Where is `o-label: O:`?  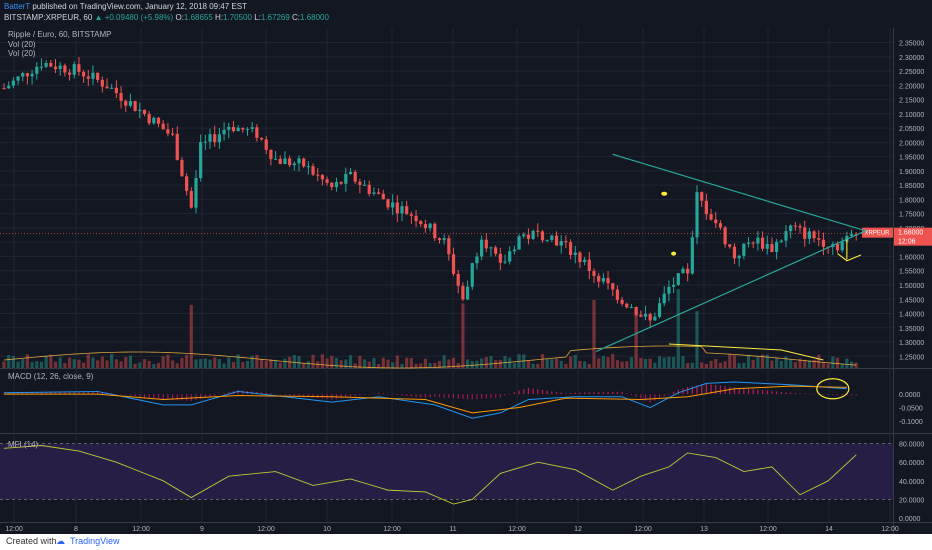 o-label: O: is located at coordinates (179, 17).